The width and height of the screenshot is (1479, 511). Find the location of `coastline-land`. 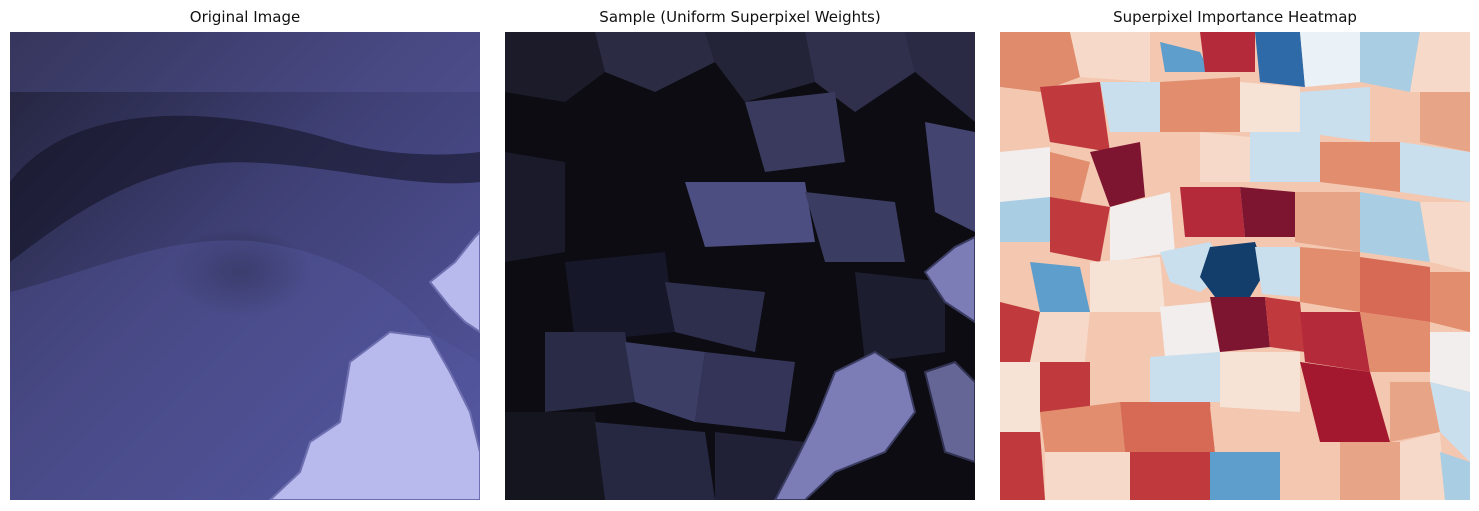

coastline-land is located at coordinates (374, 365).